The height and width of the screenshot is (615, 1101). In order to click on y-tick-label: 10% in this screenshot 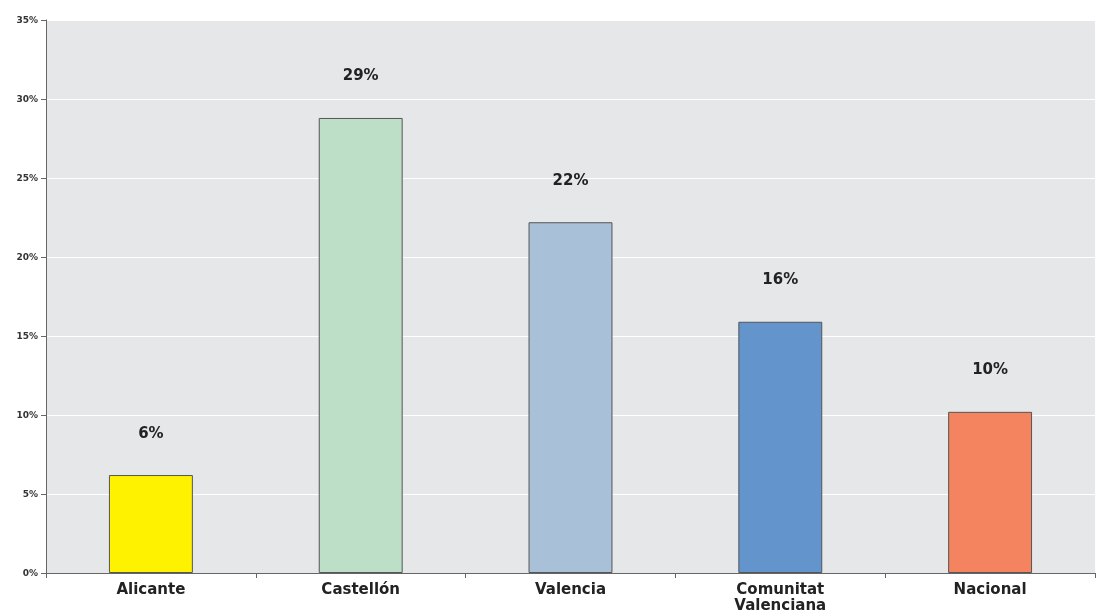, I will do `click(27, 415)`.